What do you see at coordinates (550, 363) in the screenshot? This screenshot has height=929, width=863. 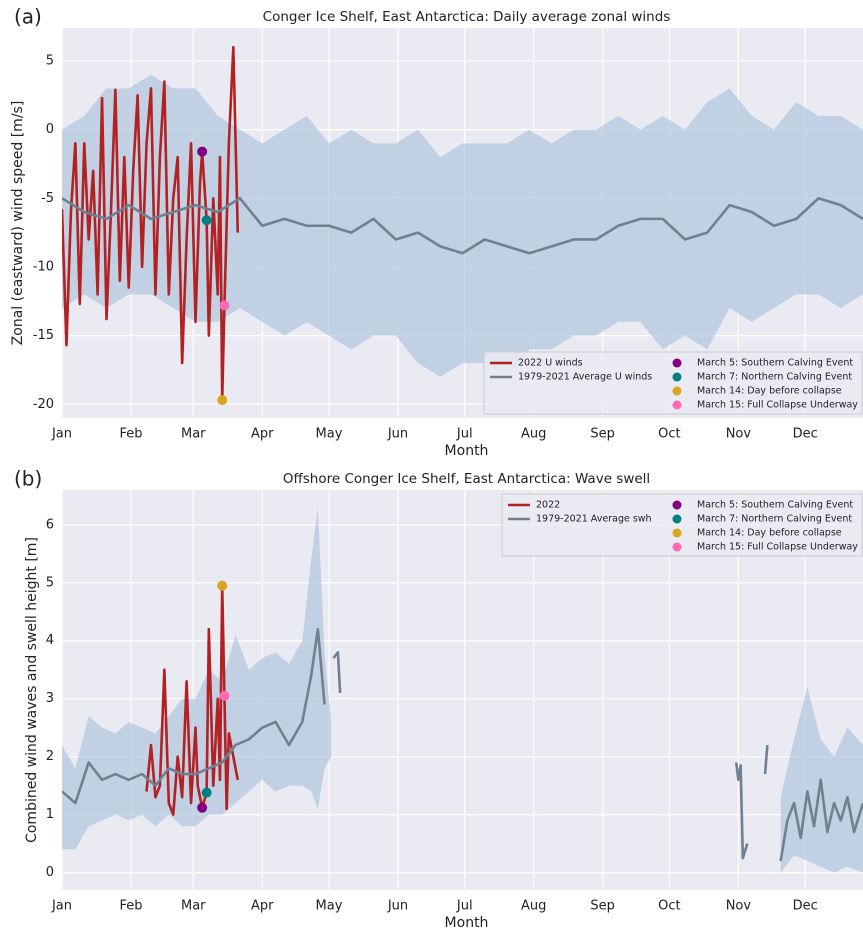 I see `legend-label: 2022 U winds` at bounding box center [550, 363].